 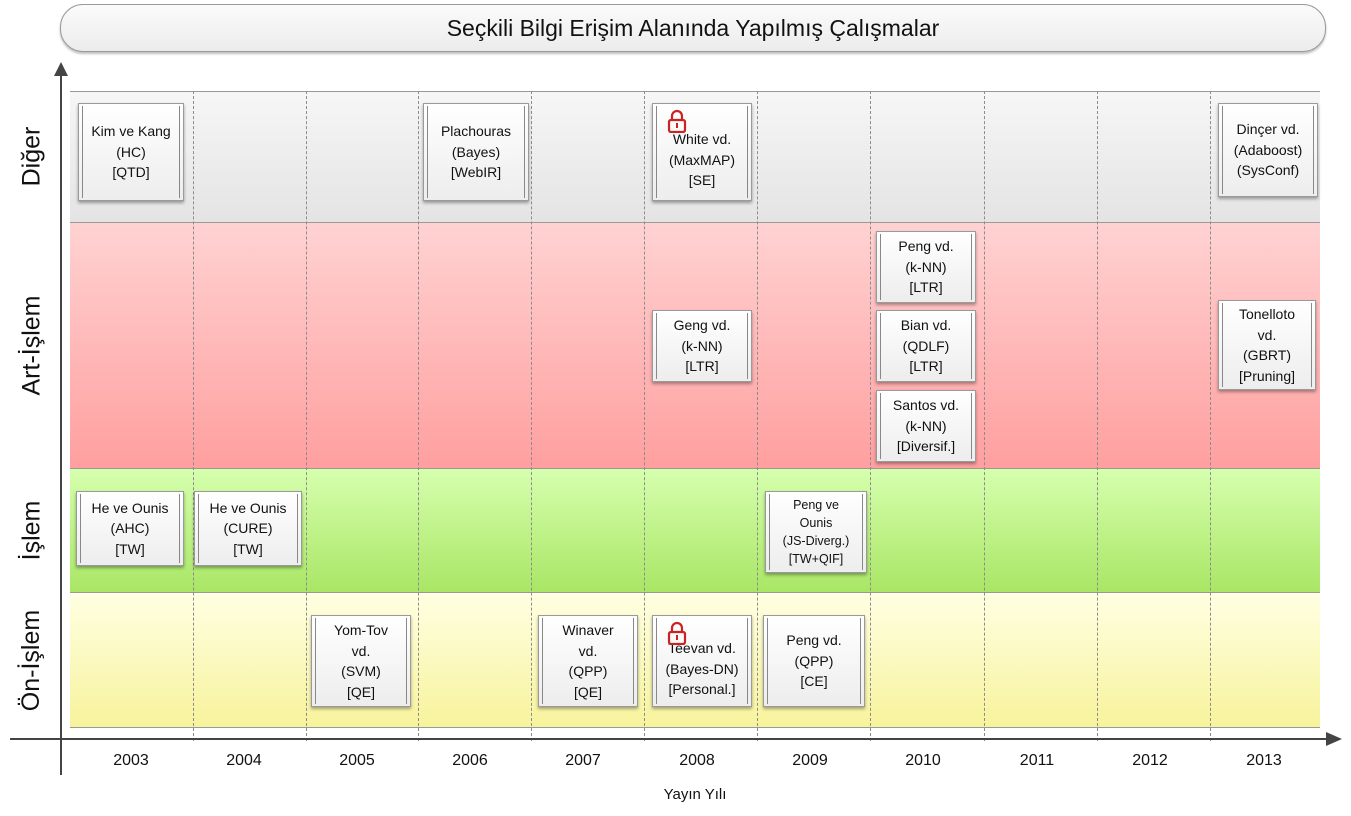 I want to click on card-line: [TW+QIF], so click(x=816, y=559).